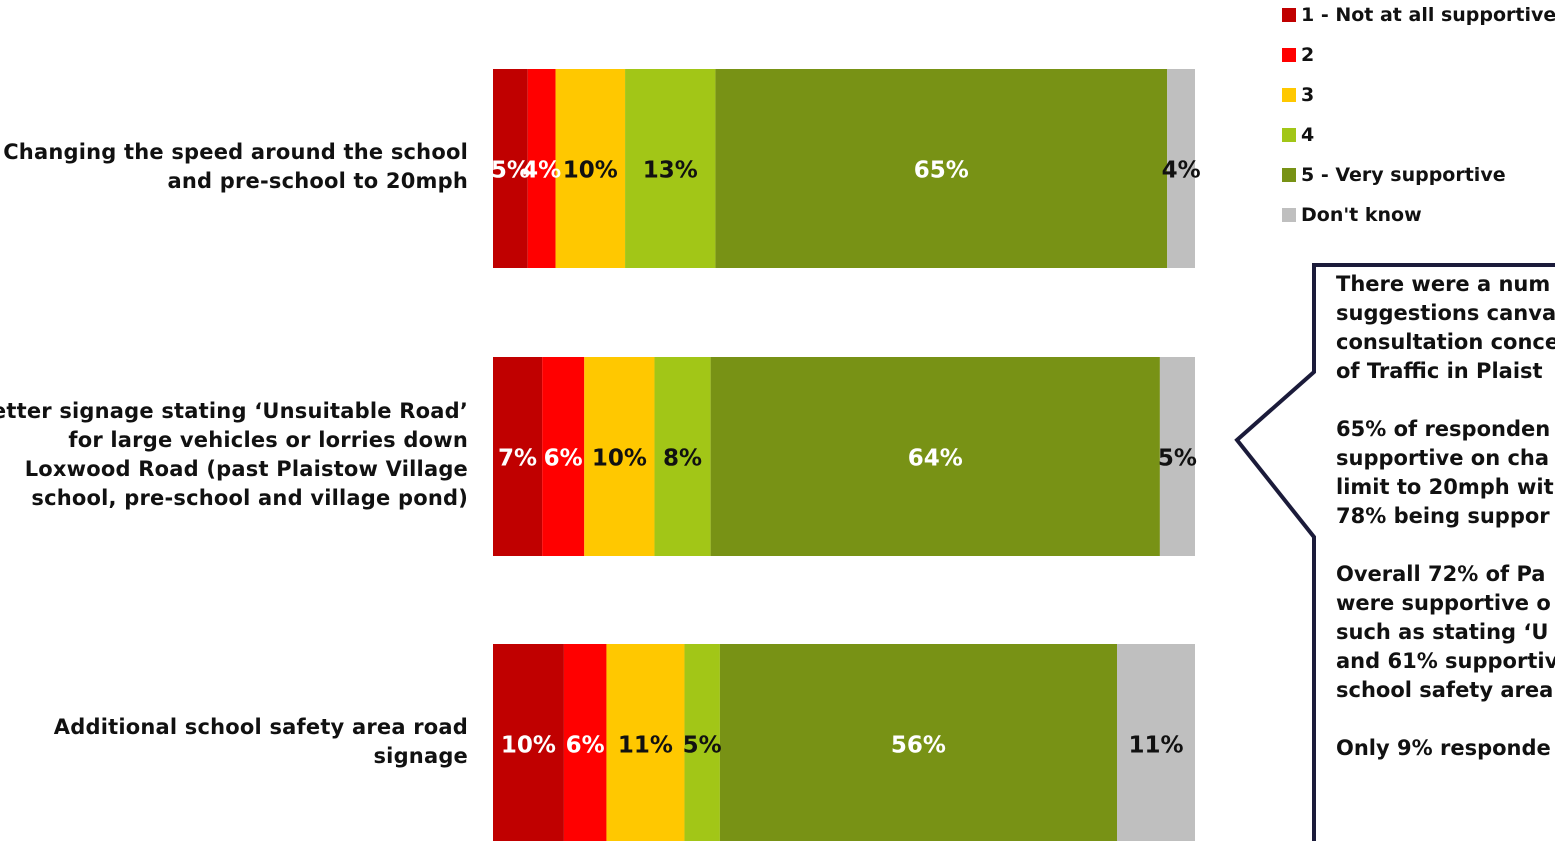 The width and height of the screenshot is (1555, 841). I want to click on legend-label: 4, so click(1308, 135).